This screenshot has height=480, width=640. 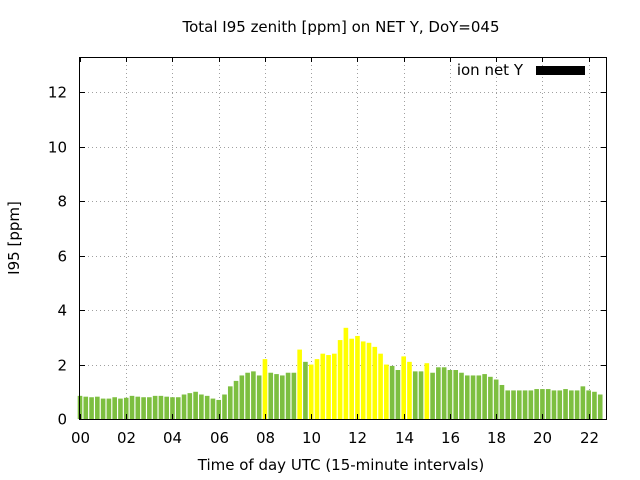 What do you see at coordinates (62, 366) in the screenshot?
I see `y-tick-label: 2` at bounding box center [62, 366].